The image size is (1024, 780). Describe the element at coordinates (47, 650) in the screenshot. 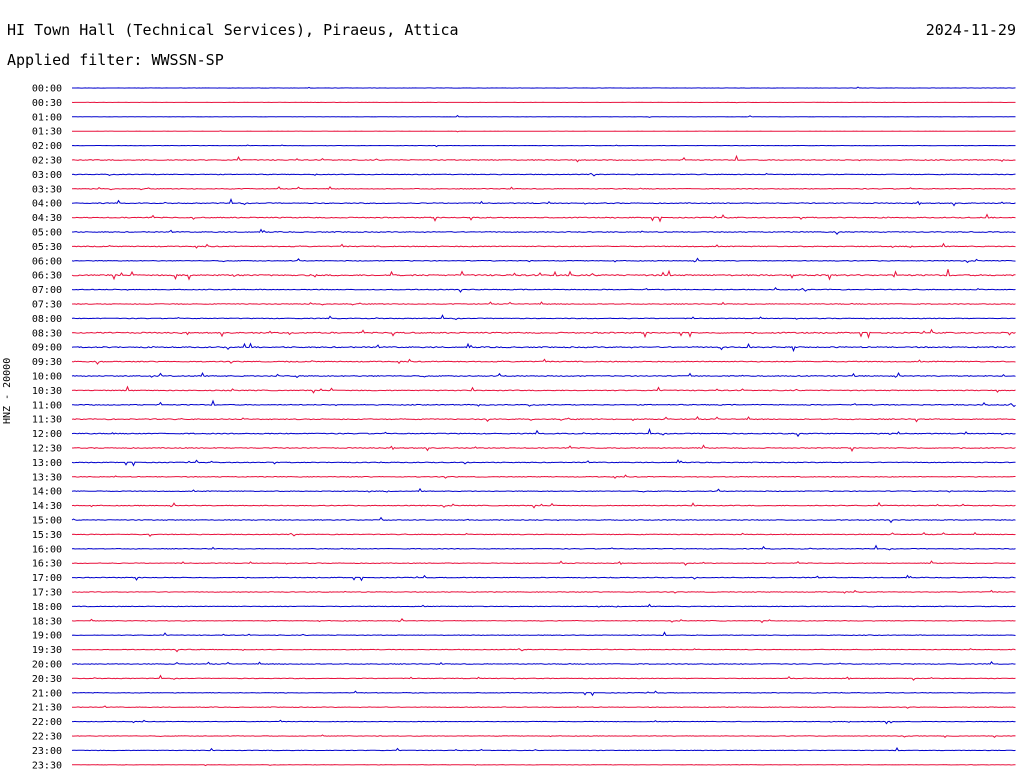

I see `row-time-label: 19:30` at that location.